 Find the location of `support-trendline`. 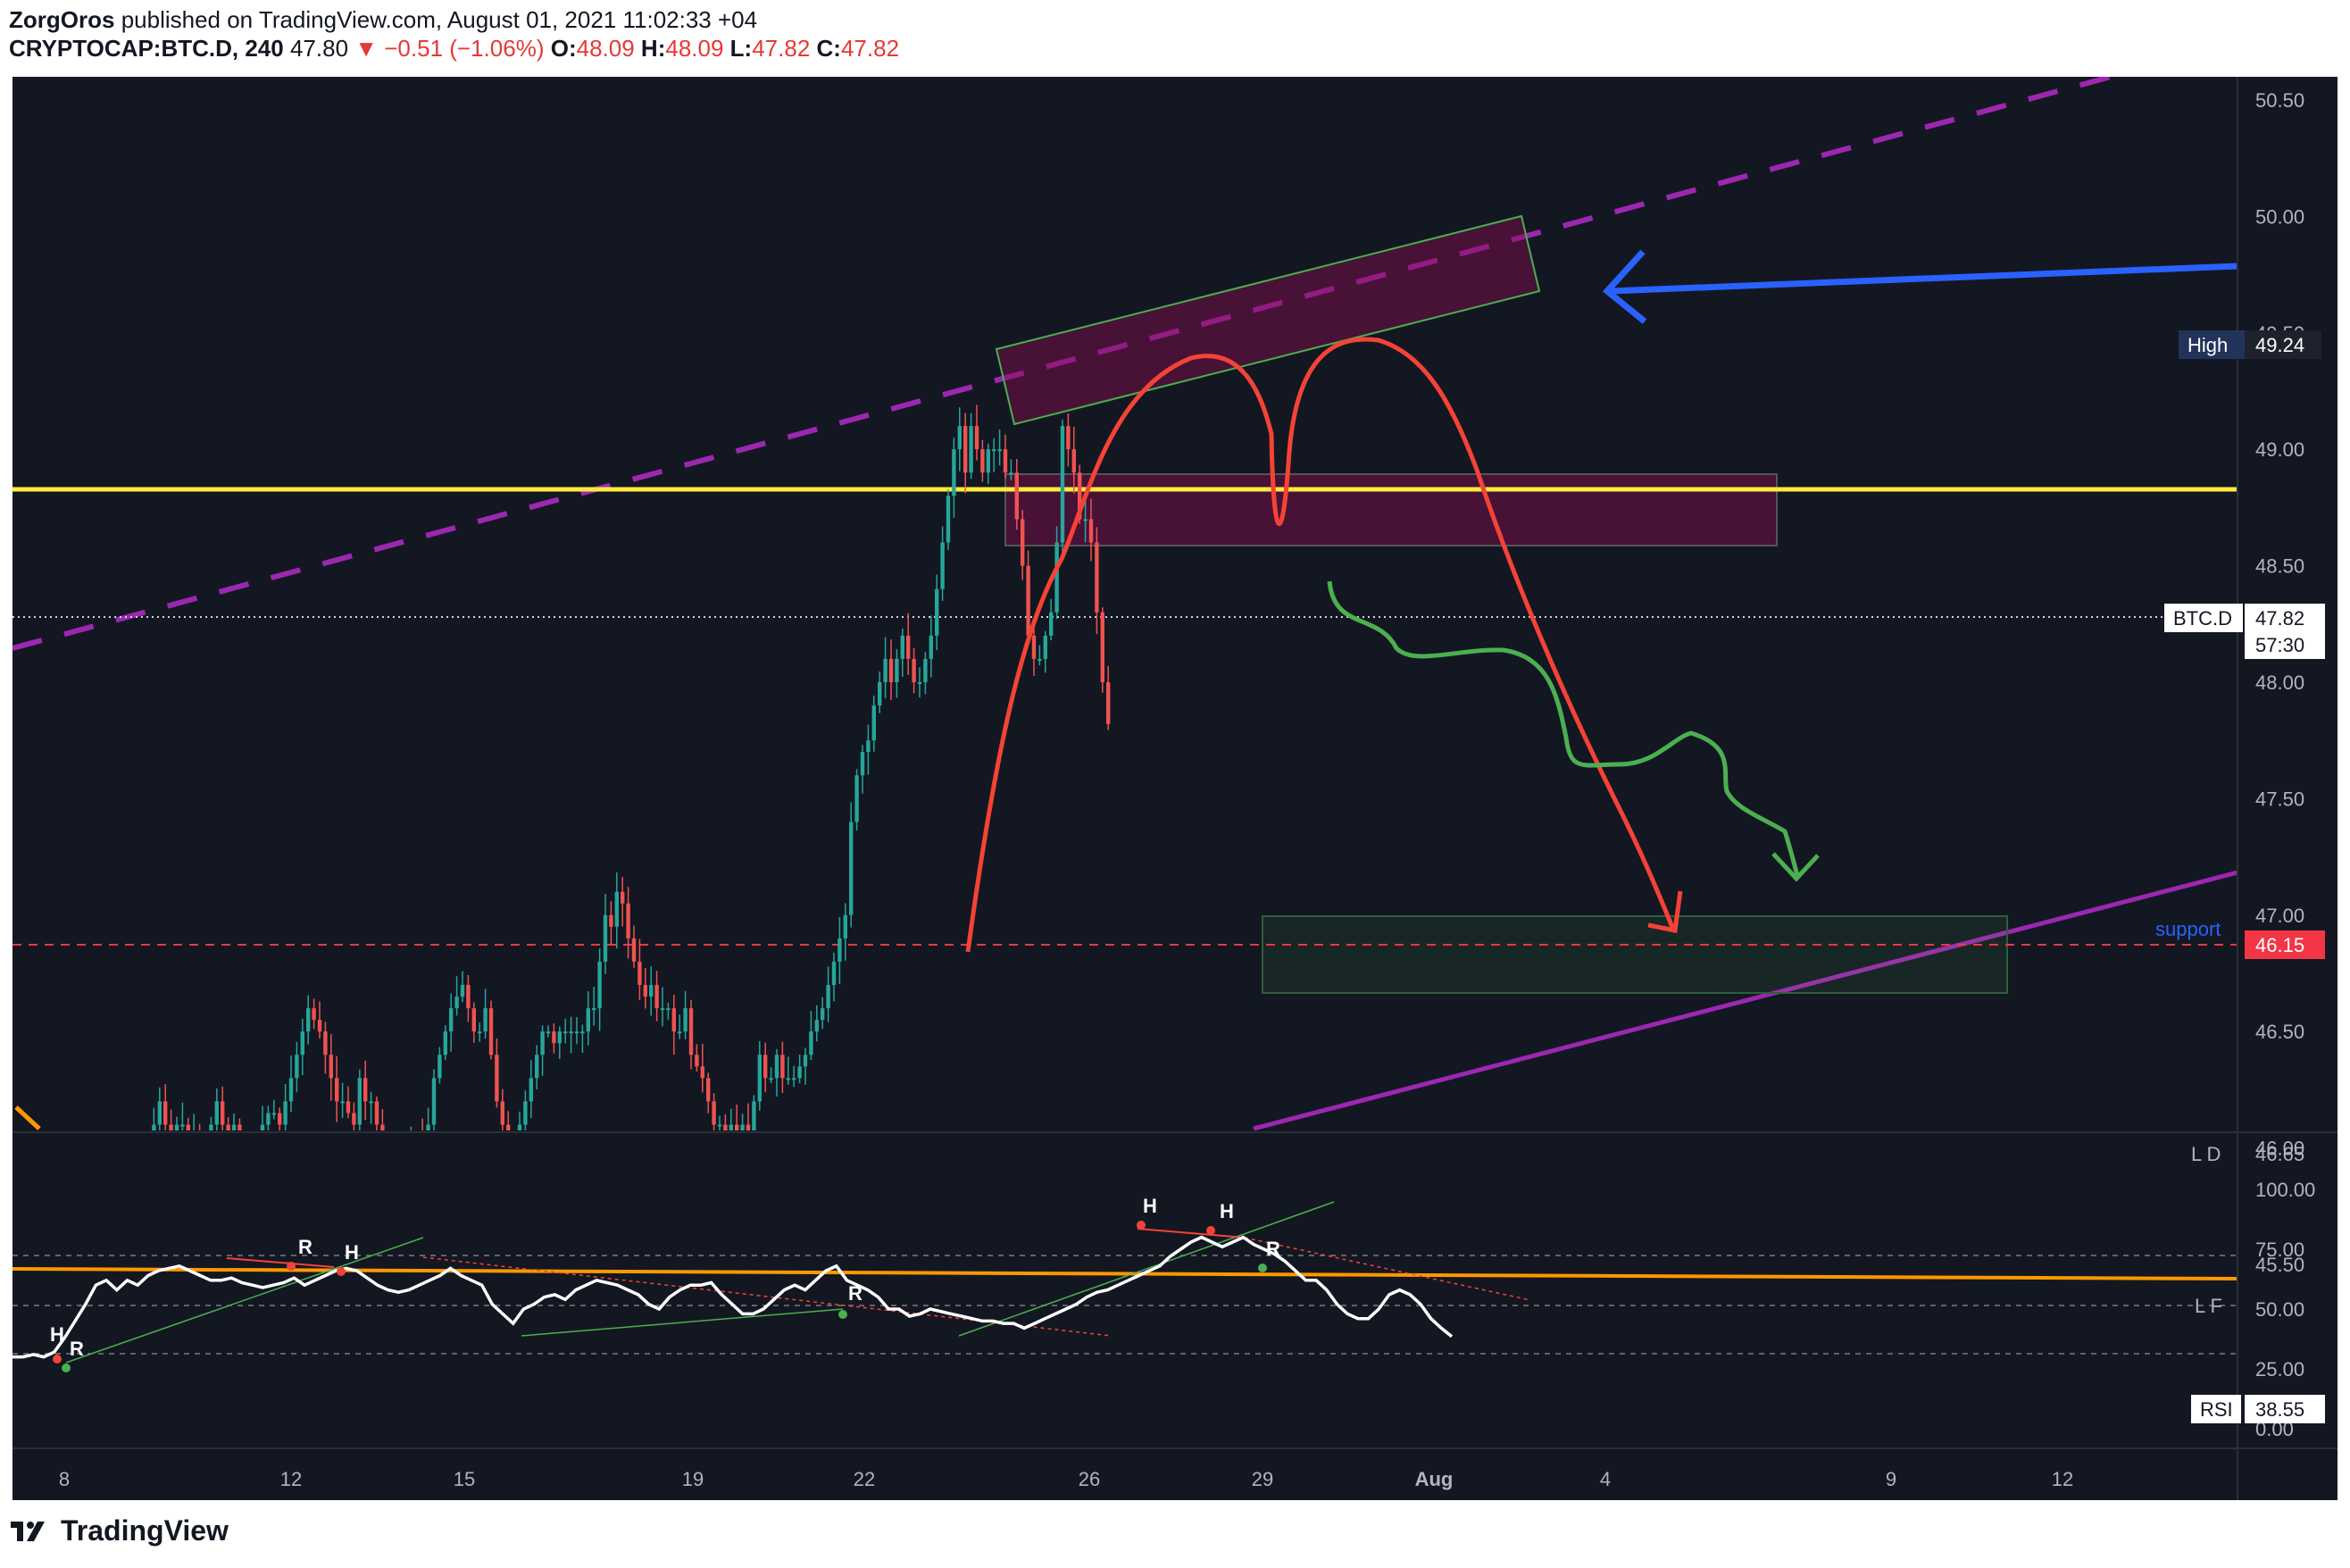

support-trendline is located at coordinates (1746, 1000).